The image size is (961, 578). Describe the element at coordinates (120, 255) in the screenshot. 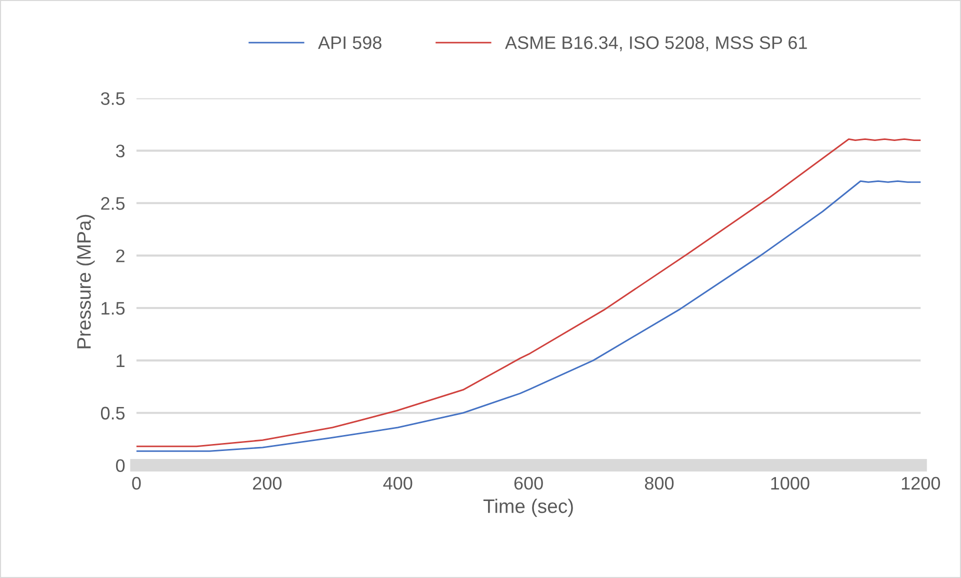

I see `y-tick-label: 2` at that location.